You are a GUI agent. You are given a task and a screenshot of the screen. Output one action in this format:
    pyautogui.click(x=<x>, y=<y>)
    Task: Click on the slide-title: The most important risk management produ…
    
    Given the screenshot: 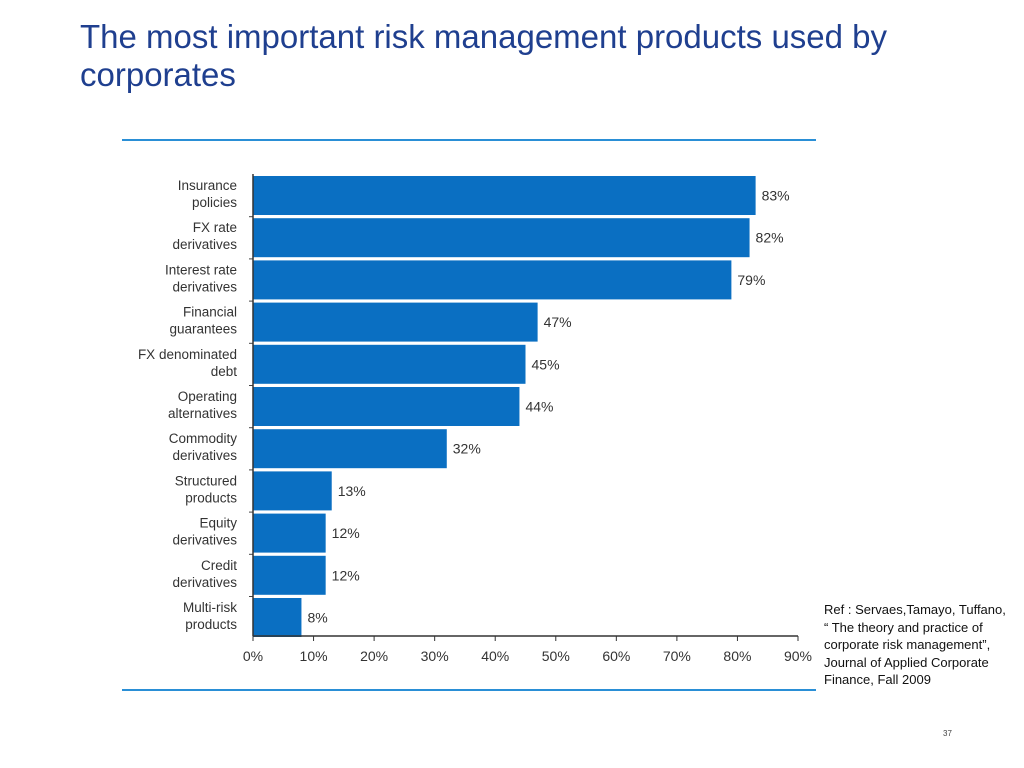 What is the action you would take?
    pyautogui.click(x=484, y=55)
    